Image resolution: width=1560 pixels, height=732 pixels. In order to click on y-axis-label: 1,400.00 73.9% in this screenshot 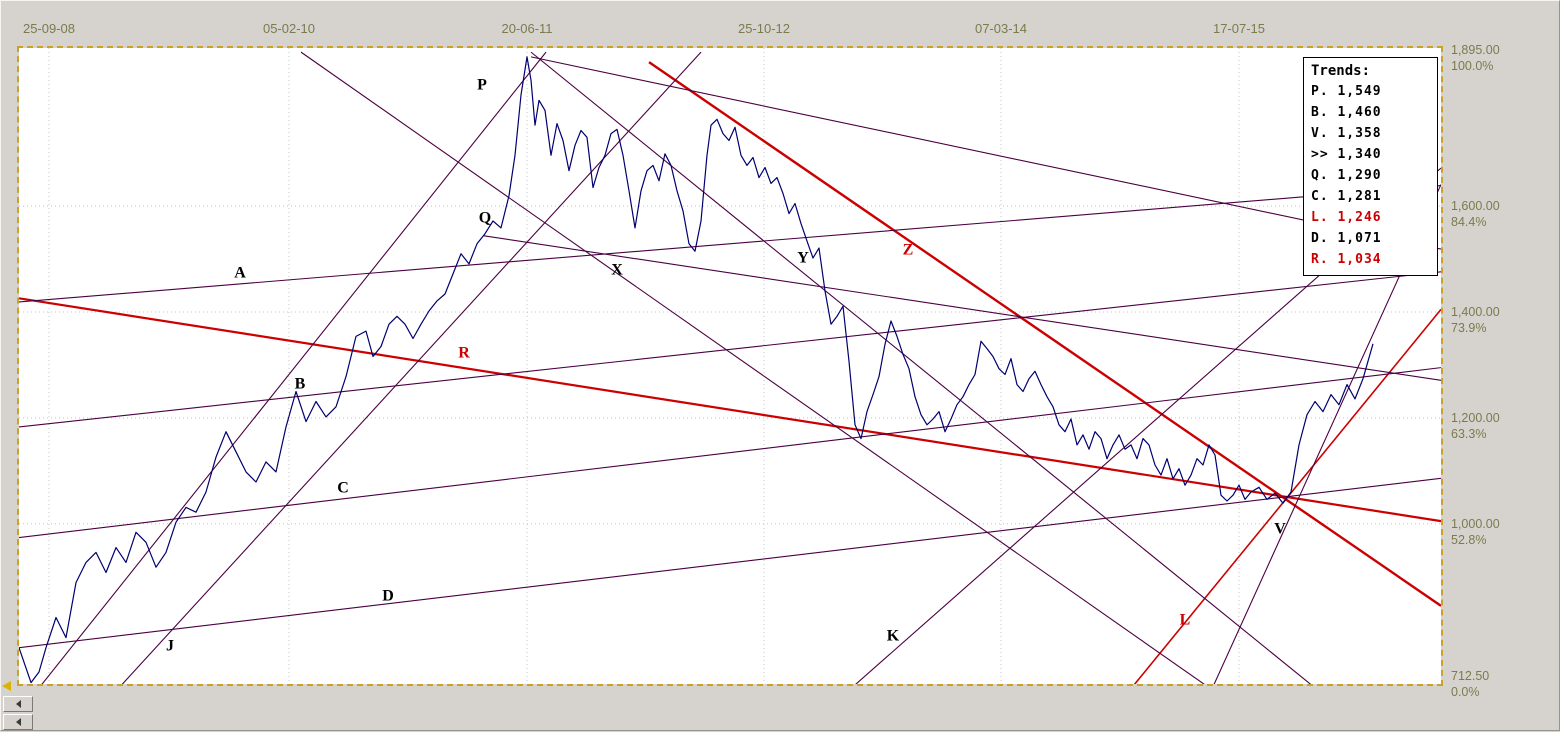, I will do `click(1475, 320)`.